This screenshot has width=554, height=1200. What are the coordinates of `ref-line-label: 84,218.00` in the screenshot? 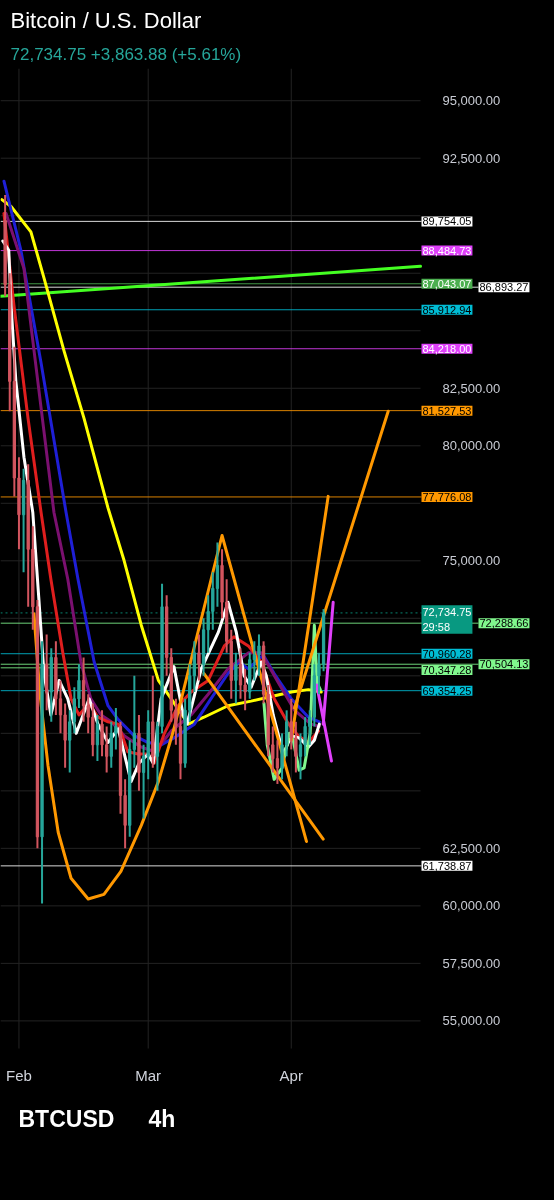 It's located at (447, 348).